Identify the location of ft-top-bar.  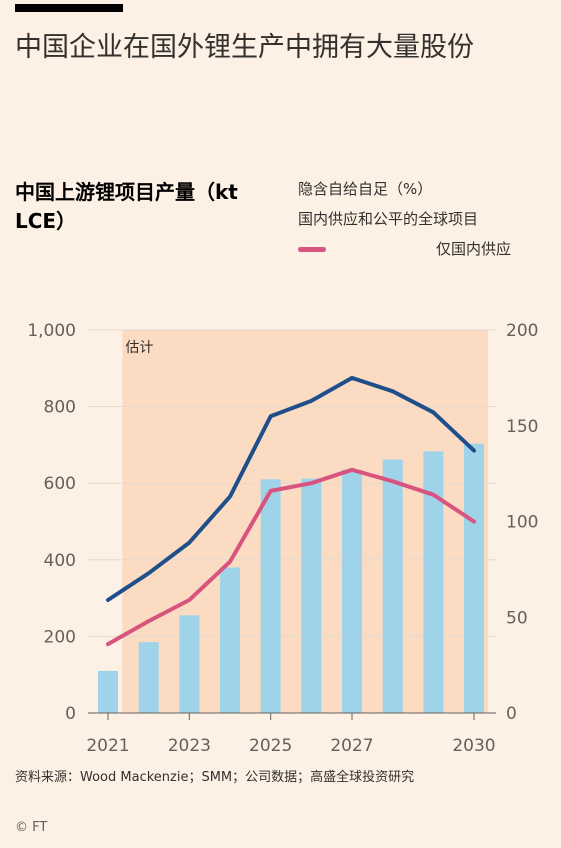
(69, 8).